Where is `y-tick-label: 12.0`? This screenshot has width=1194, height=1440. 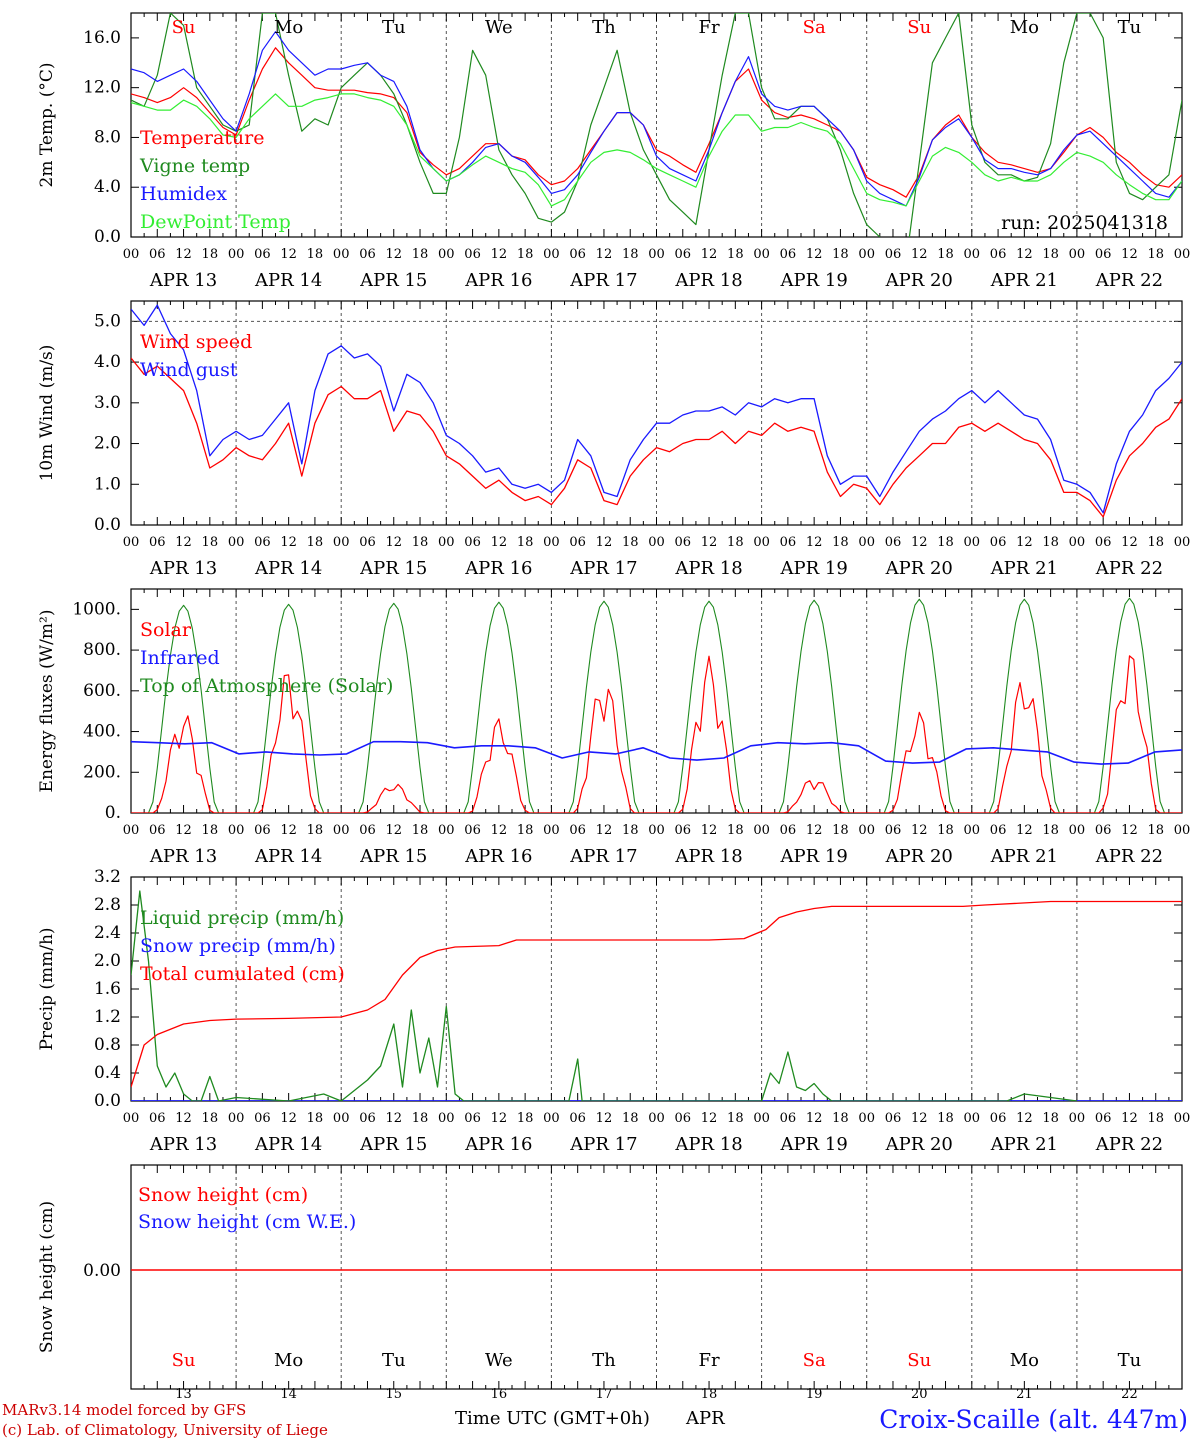
y-tick-label: 12.0 is located at coordinates (102, 88).